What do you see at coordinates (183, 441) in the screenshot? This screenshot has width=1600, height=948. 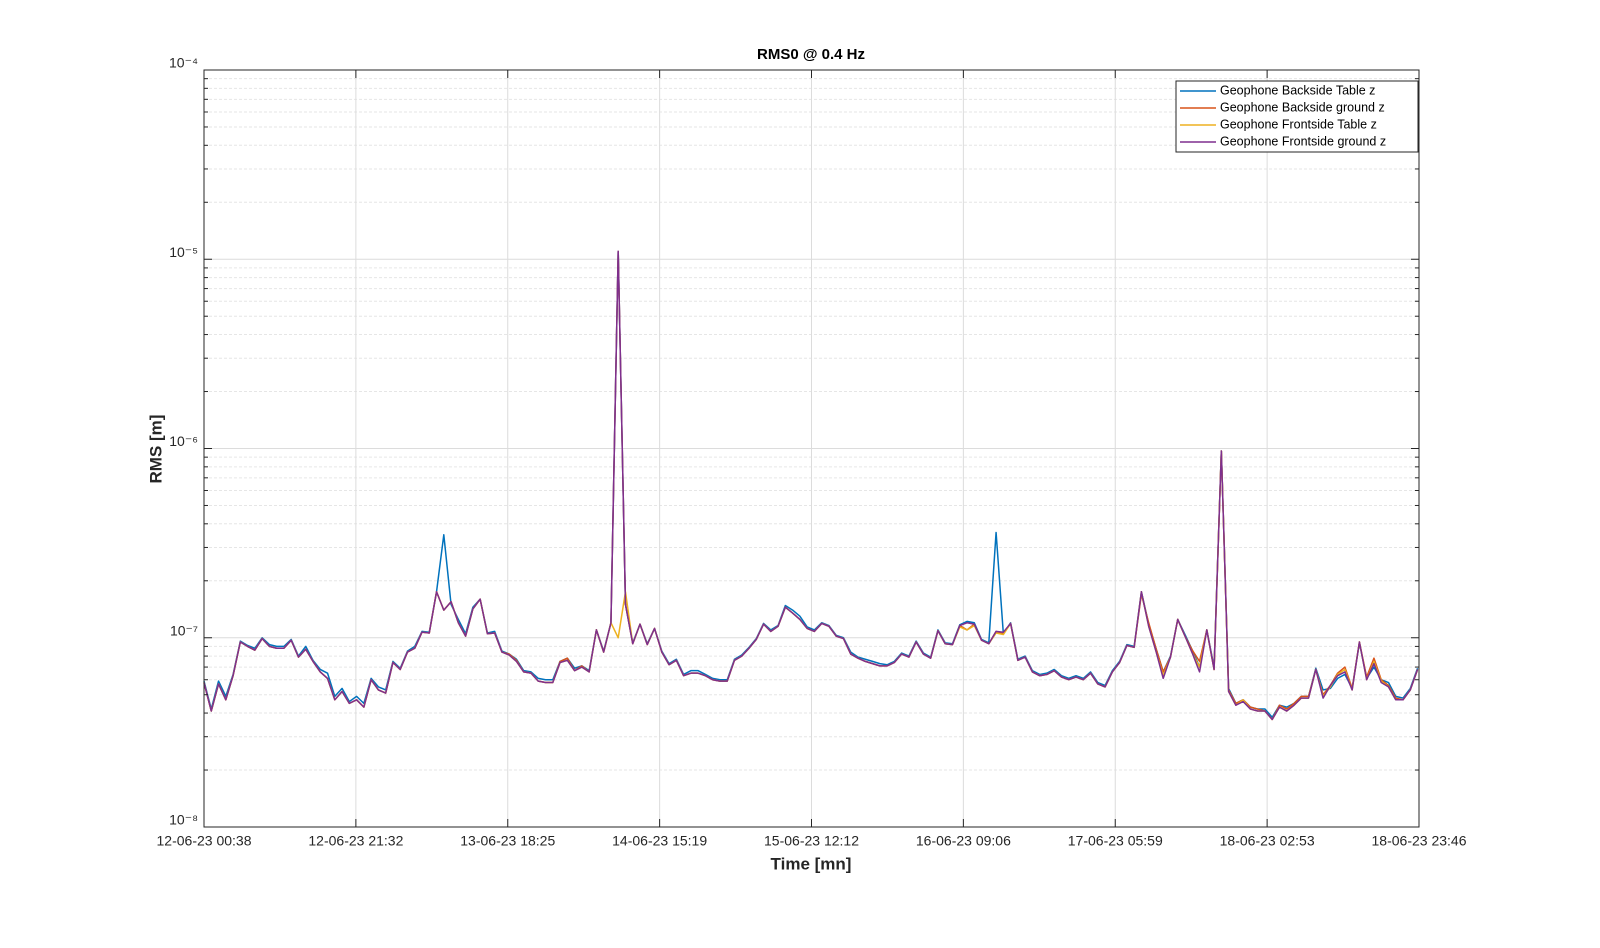 I see `y-tick-label: 10⁻⁶` at bounding box center [183, 441].